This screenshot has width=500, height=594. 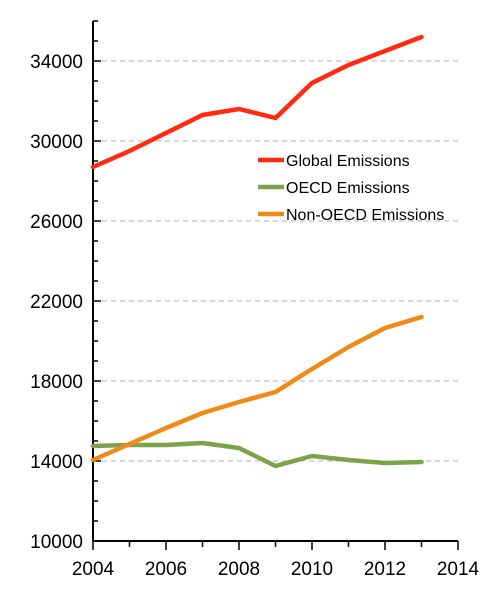 I want to click on y-tick-label: 18000, so click(x=56, y=382).